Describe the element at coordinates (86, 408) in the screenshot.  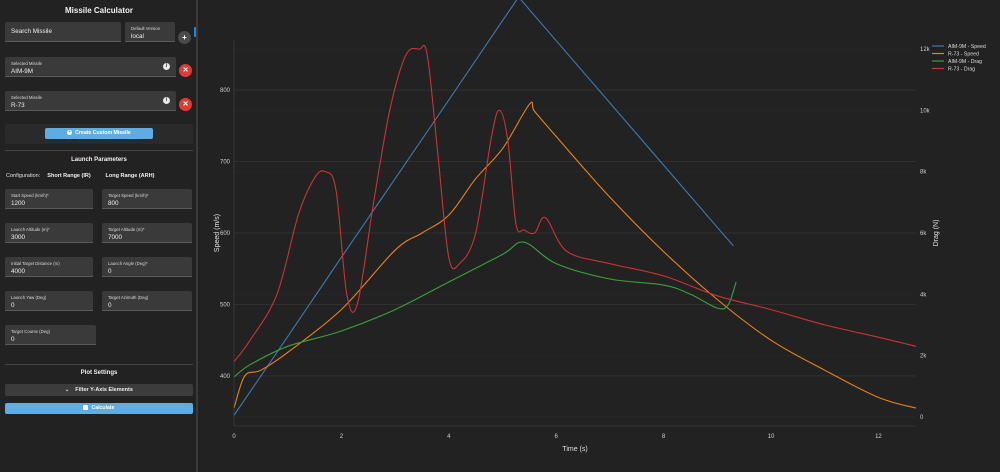
I see `calculator-icon` at that location.